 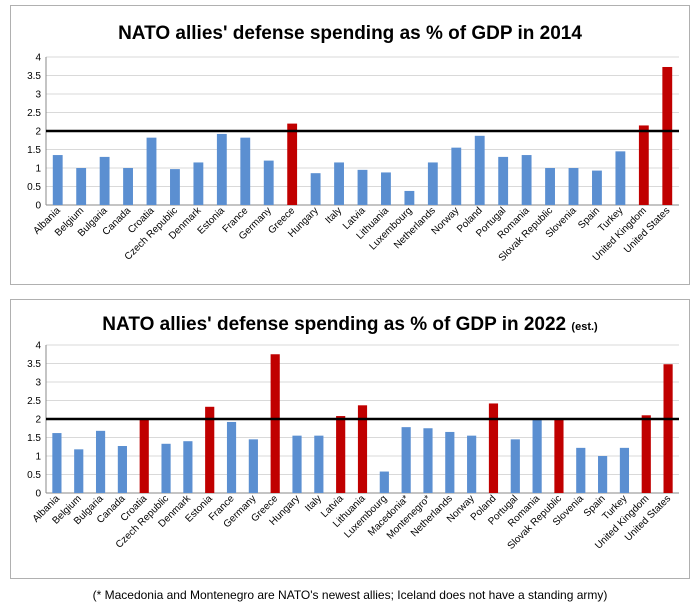 What do you see at coordinates (38, 346) in the screenshot?
I see `y-tick-label-2022: 4` at bounding box center [38, 346].